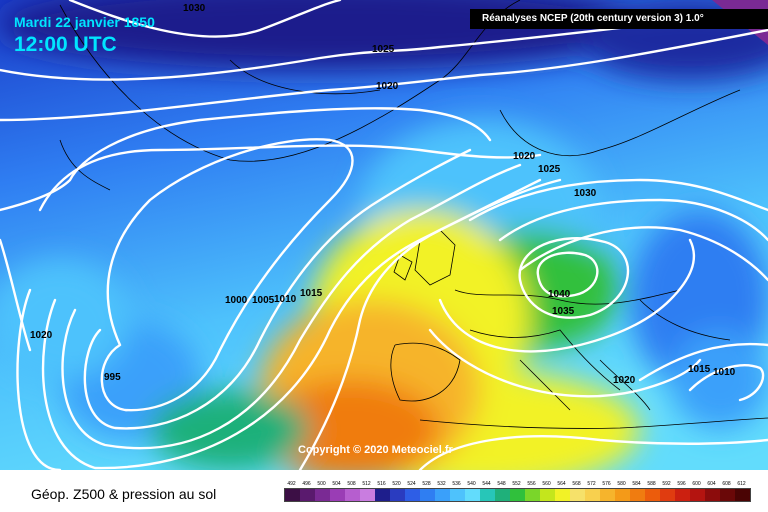  I want to click on isobar-1030-east, so click(643, 254).